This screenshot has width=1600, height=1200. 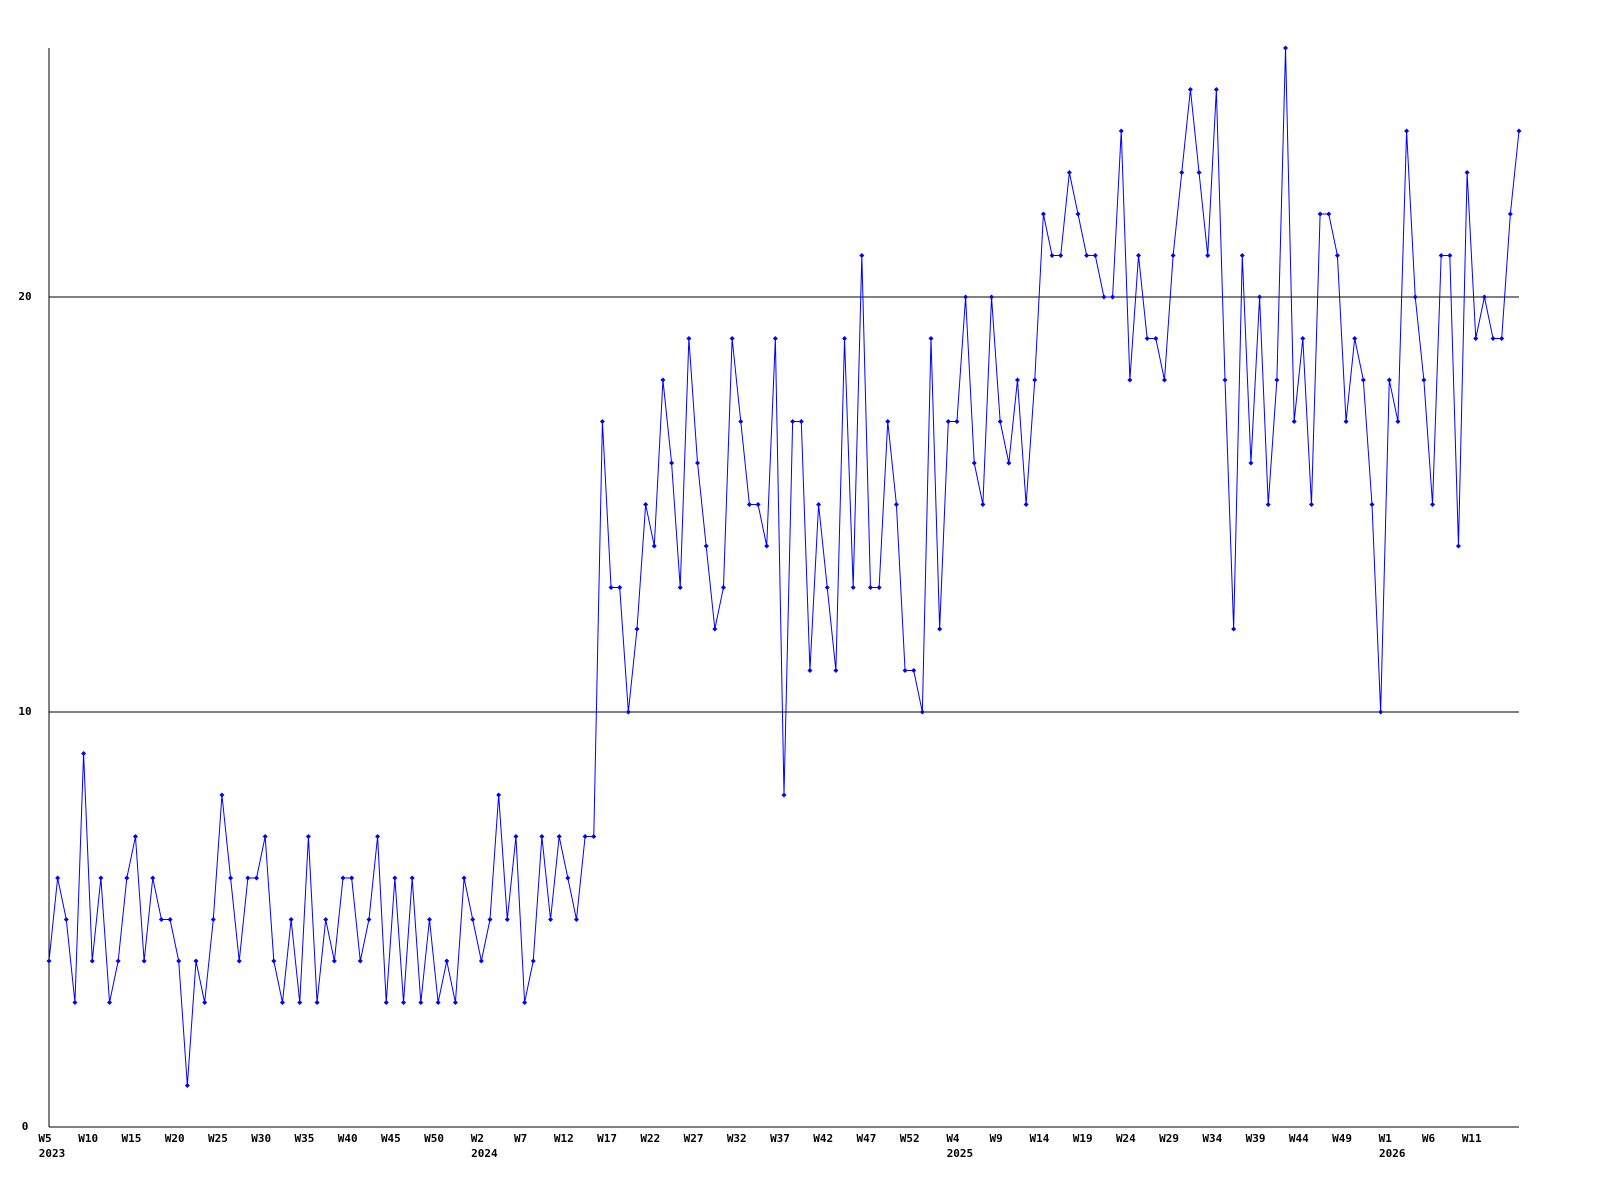 What do you see at coordinates (1256, 1138) in the screenshot?
I see `x-tick-label: W39` at bounding box center [1256, 1138].